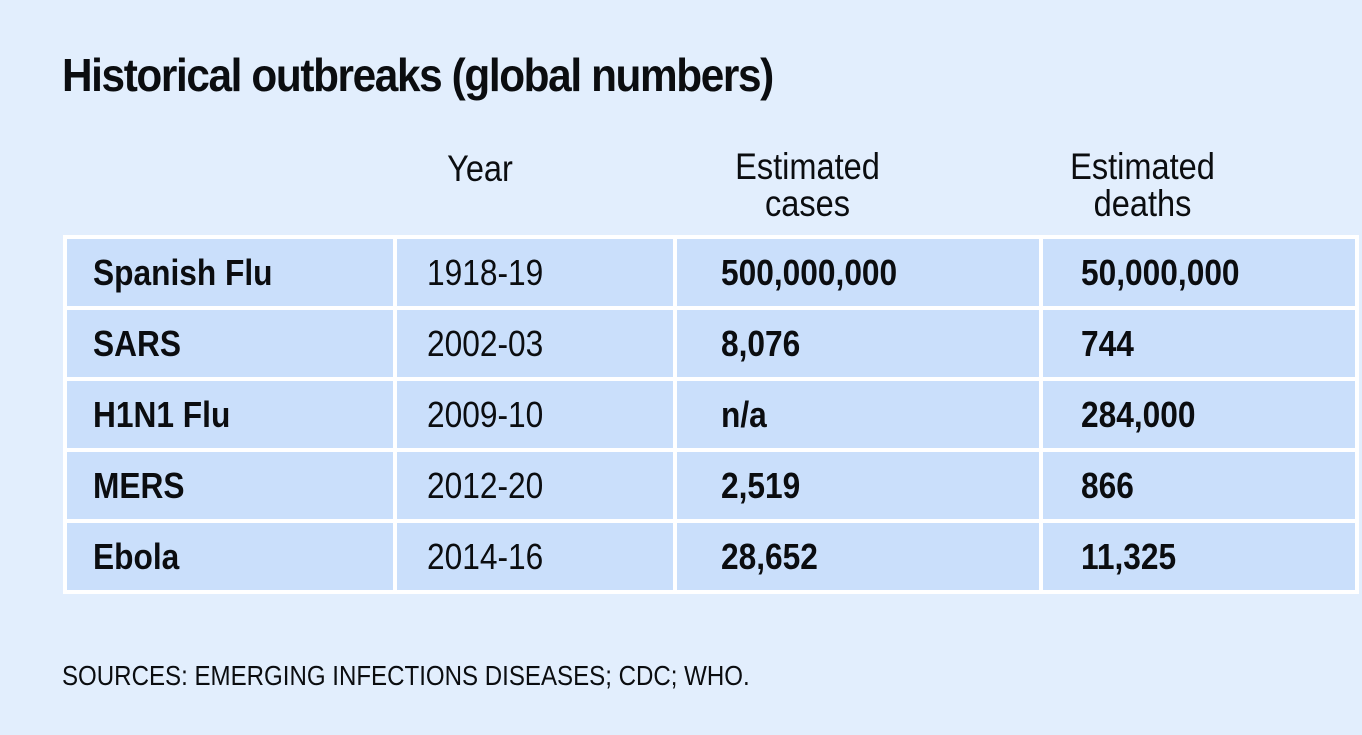  I want to click on cell-year: 2012-20, so click(535, 485).